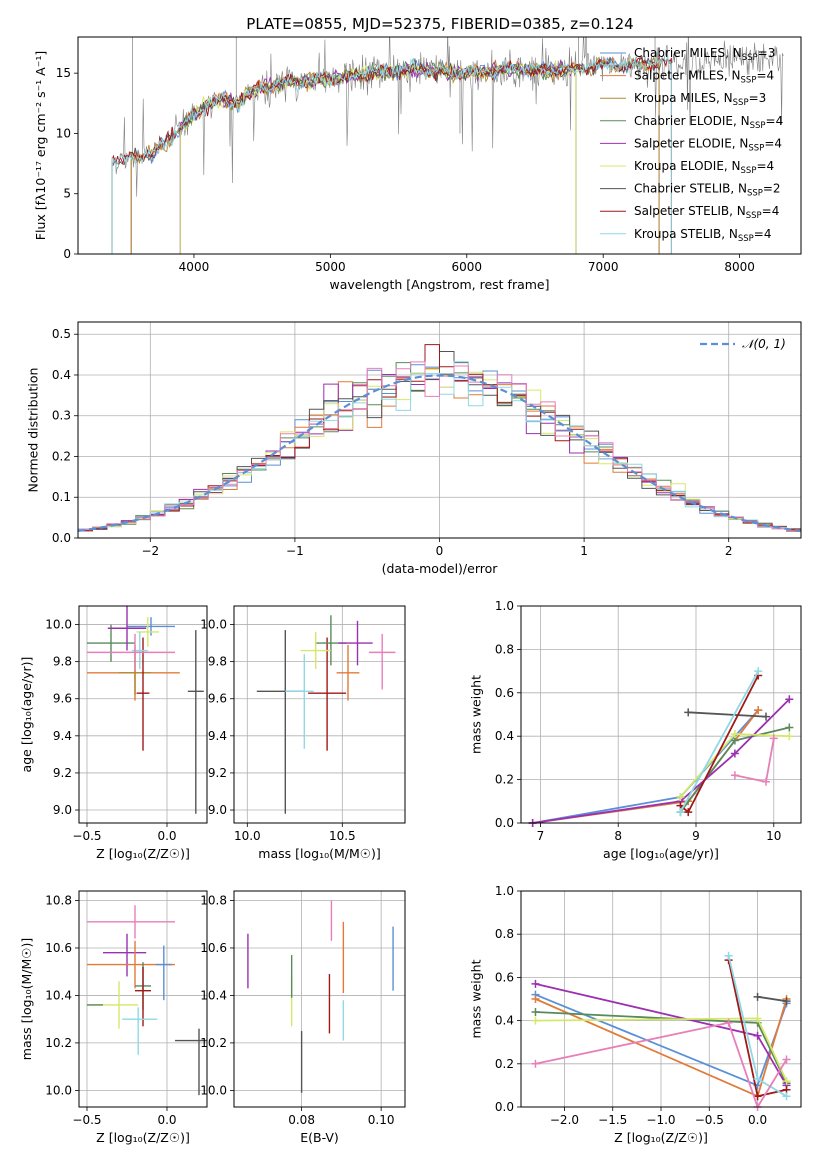  What do you see at coordinates (330, 267) in the screenshot?
I see `x-tick-label: 5000` at bounding box center [330, 267].